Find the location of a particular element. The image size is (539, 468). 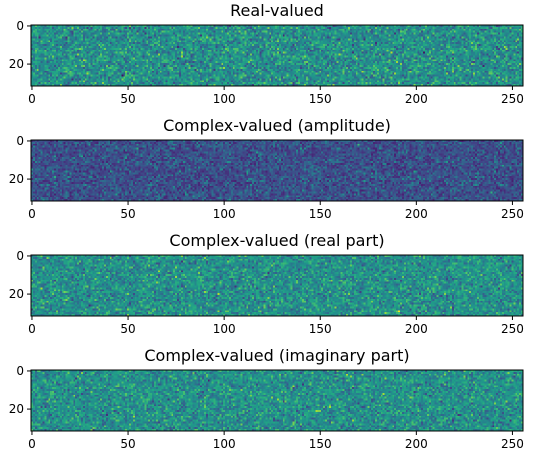

panel-title: Complex-valued (amplitude) is located at coordinates (277, 125).